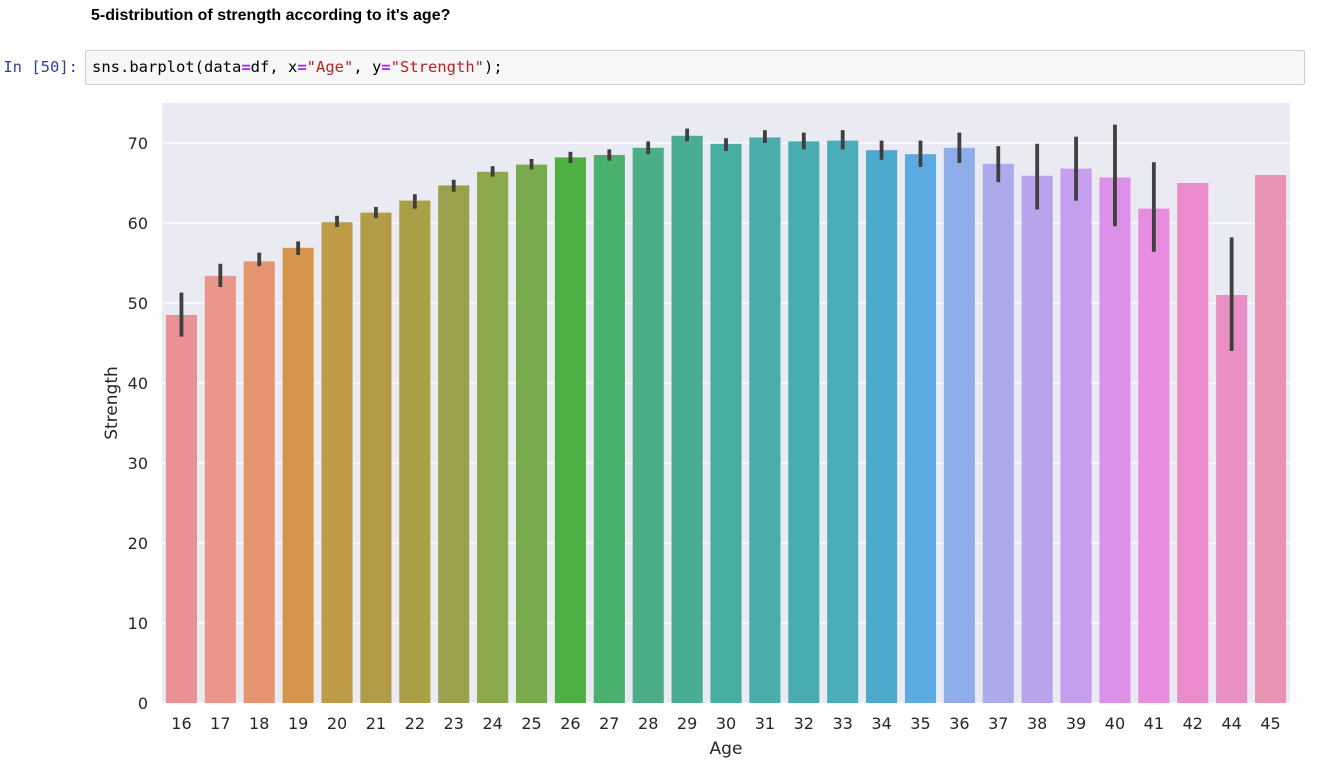  Describe the element at coordinates (1270, 723) in the screenshot. I see `x-tick-label: 45` at that location.